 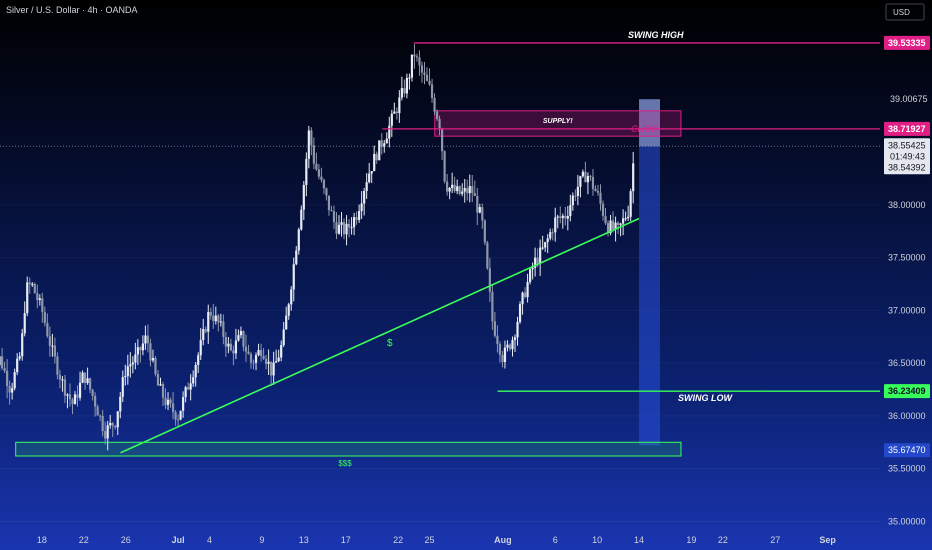 I want to click on demand-price-tag: 35.67470, so click(x=907, y=450).